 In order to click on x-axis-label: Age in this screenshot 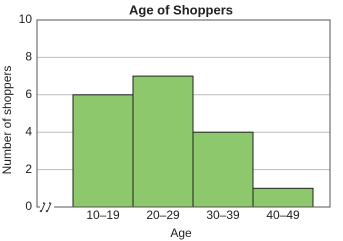, I will do `click(181, 233)`.